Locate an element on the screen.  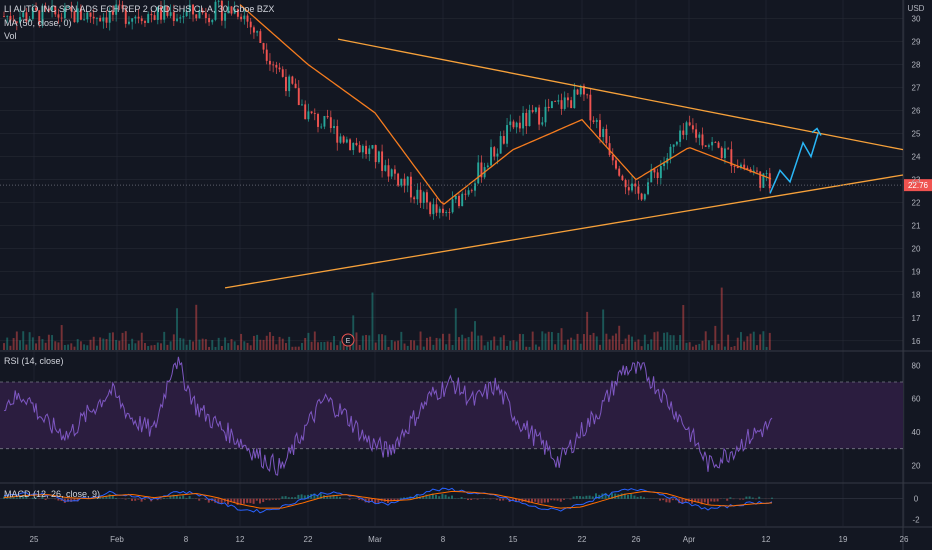
macd-tick-label: -2 is located at coordinates (916, 520).